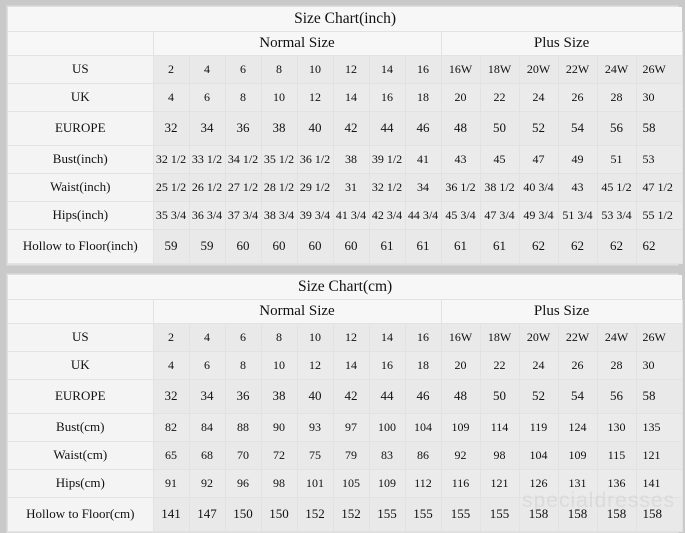 This screenshot has width=685, height=533. What do you see at coordinates (616, 69) in the screenshot?
I see `cell: 24W` at bounding box center [616, 69].